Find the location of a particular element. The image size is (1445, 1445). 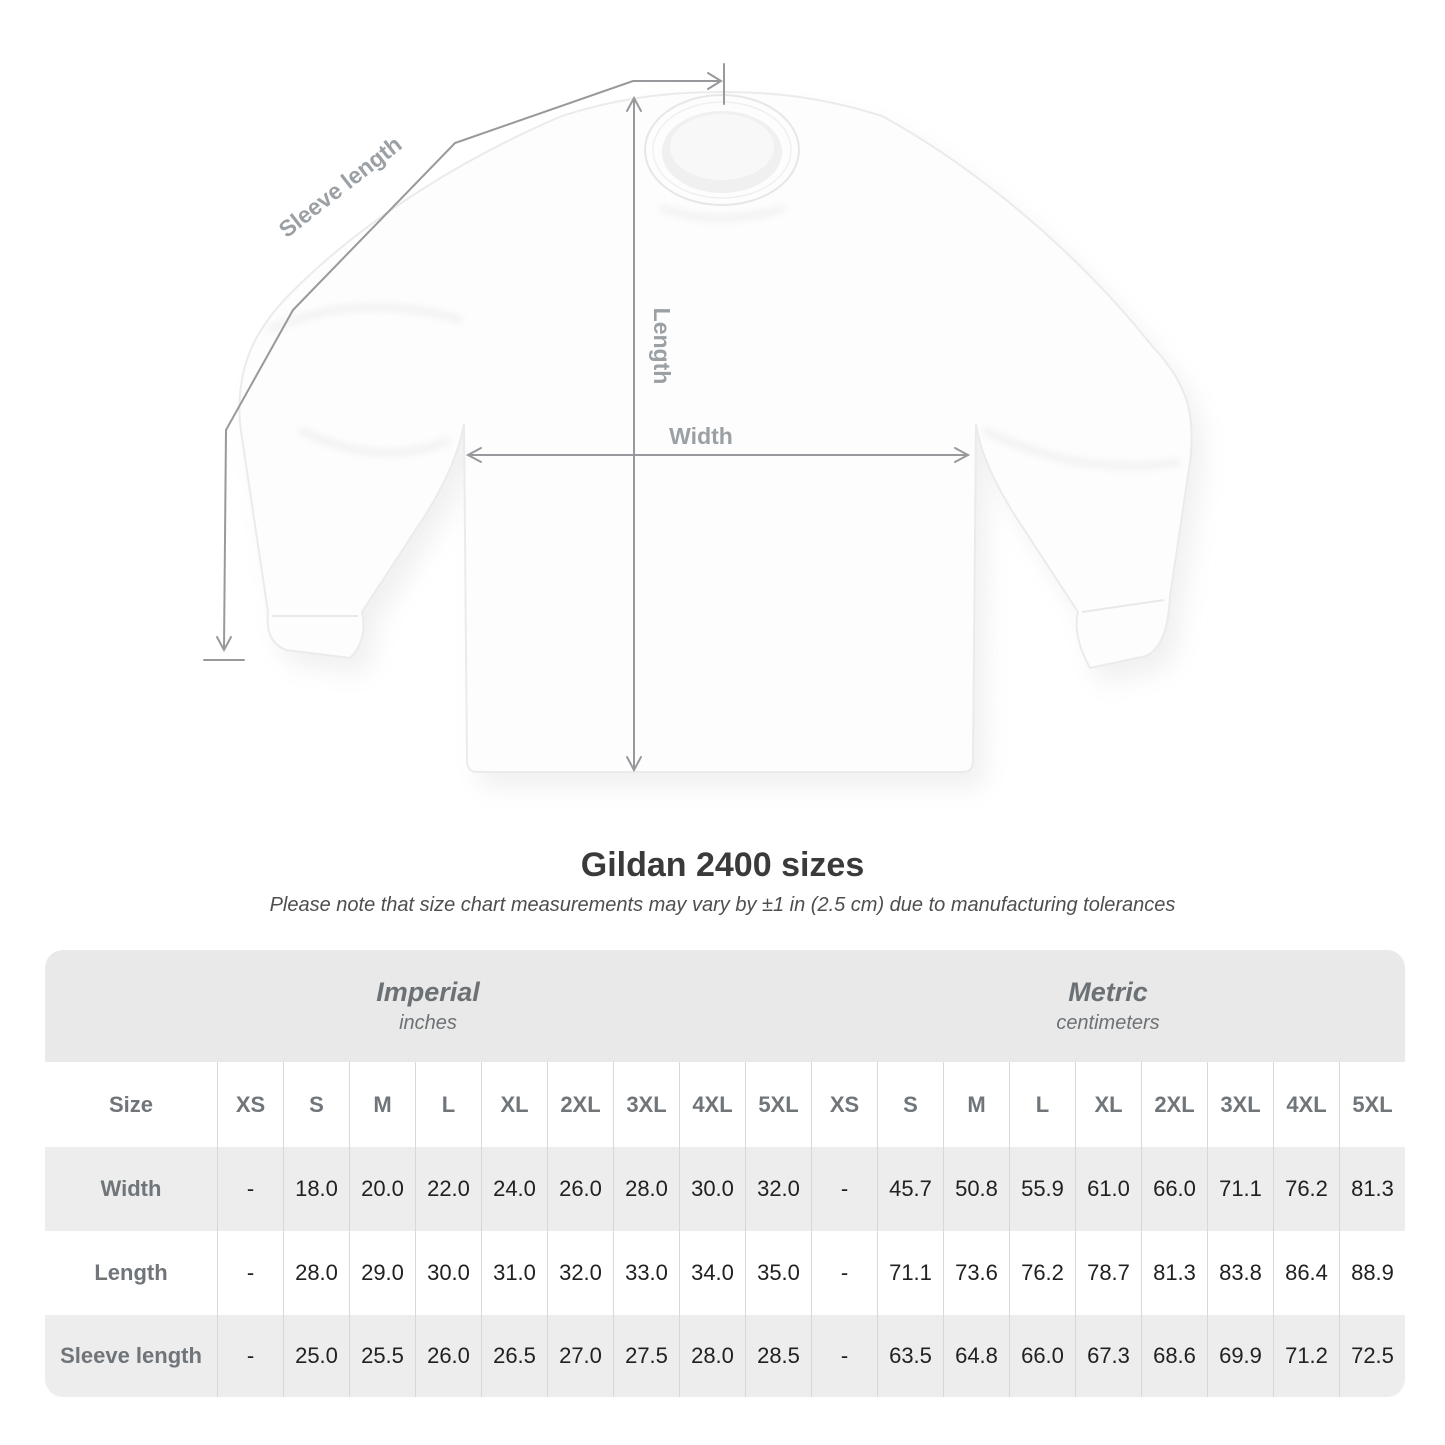

table-cell: 73.6 is located at coordinates (976, 1273).